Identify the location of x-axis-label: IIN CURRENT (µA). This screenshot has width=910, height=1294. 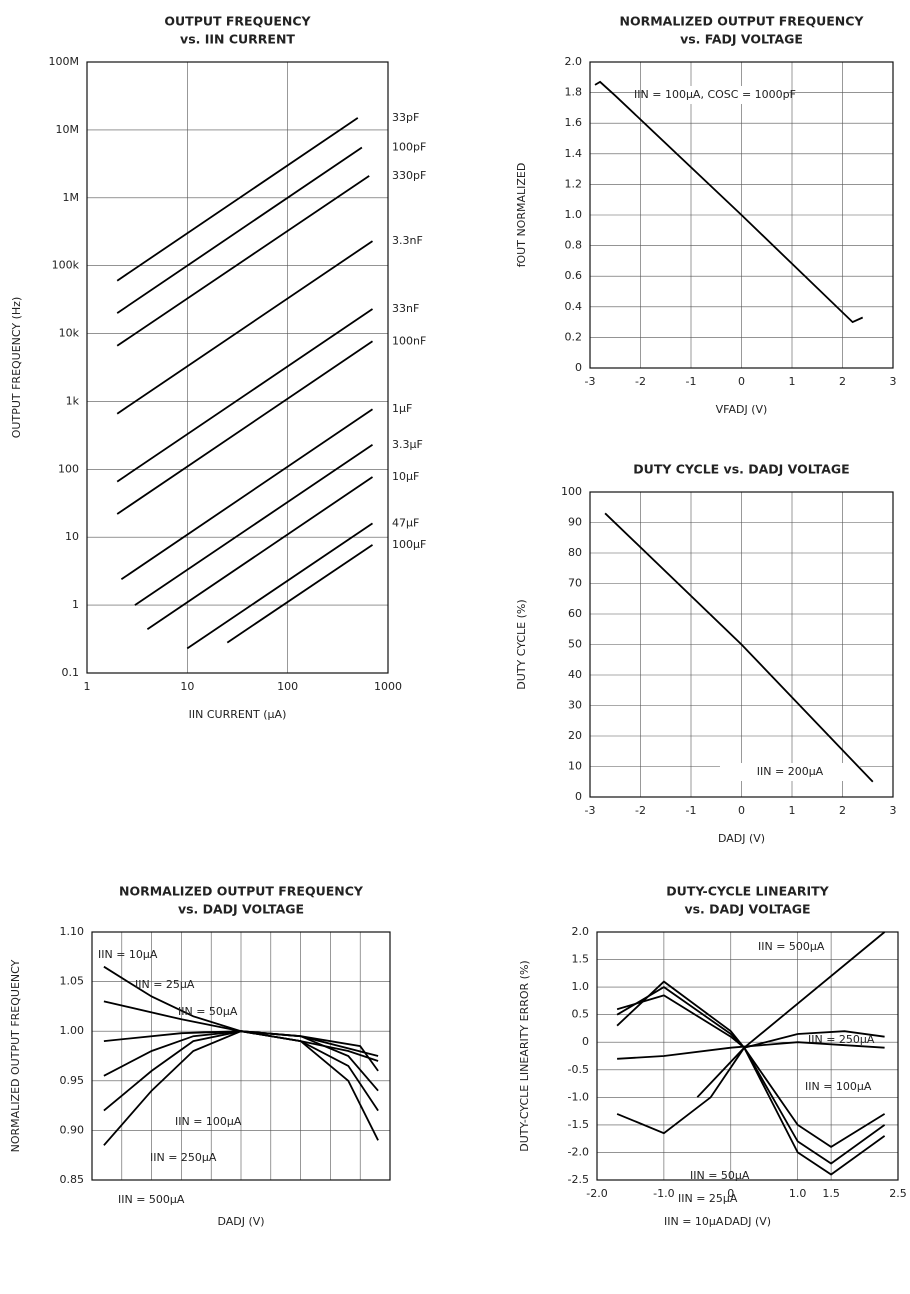
(238, 714).